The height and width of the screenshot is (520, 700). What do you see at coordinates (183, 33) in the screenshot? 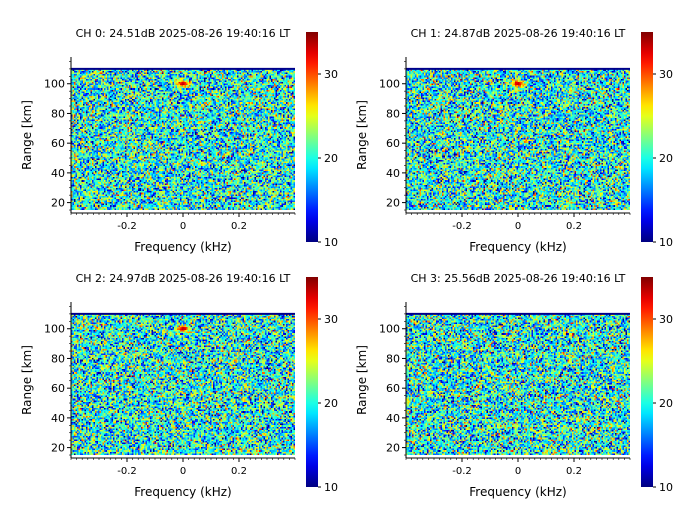
I see `panel-title: CH 0: 24.51dB 2025-08-26 19:40:16 LT` at bounding box center [183, 33].